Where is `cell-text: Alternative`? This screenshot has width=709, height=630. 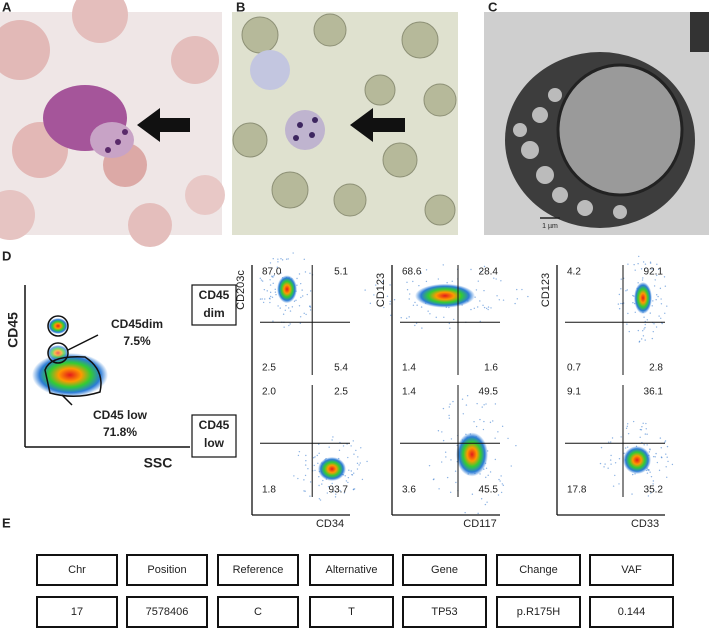 cell-text: Alternative is located at coordinates (352, 570).